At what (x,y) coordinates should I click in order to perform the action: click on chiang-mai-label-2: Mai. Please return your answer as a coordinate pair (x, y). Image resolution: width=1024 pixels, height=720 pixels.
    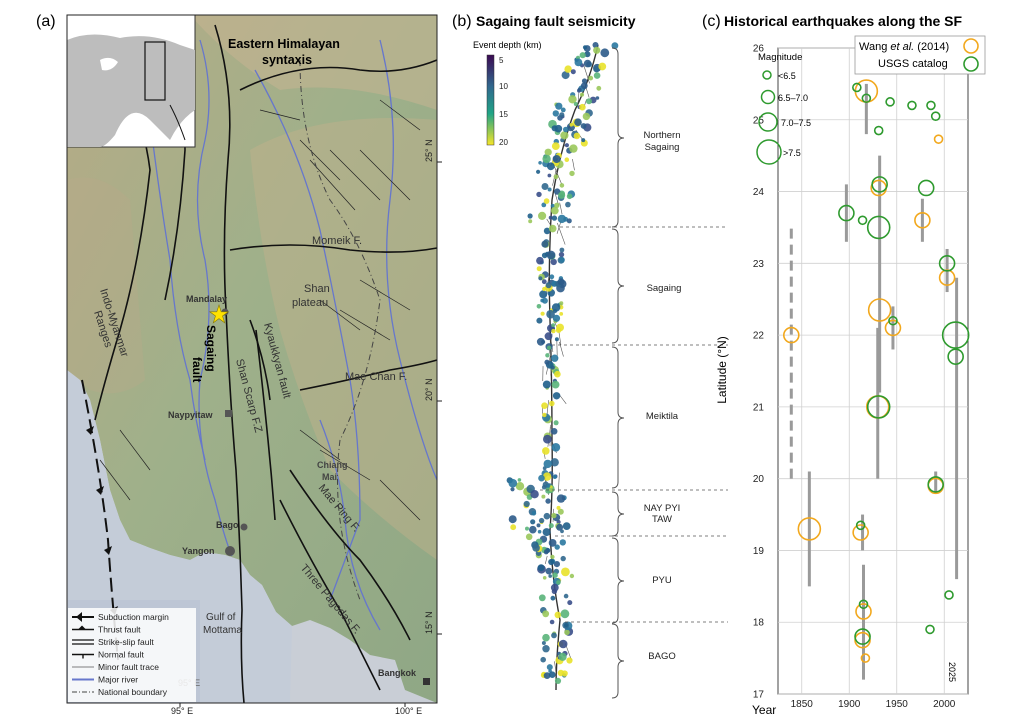
    Looking at the image, I should click on (329, 477).